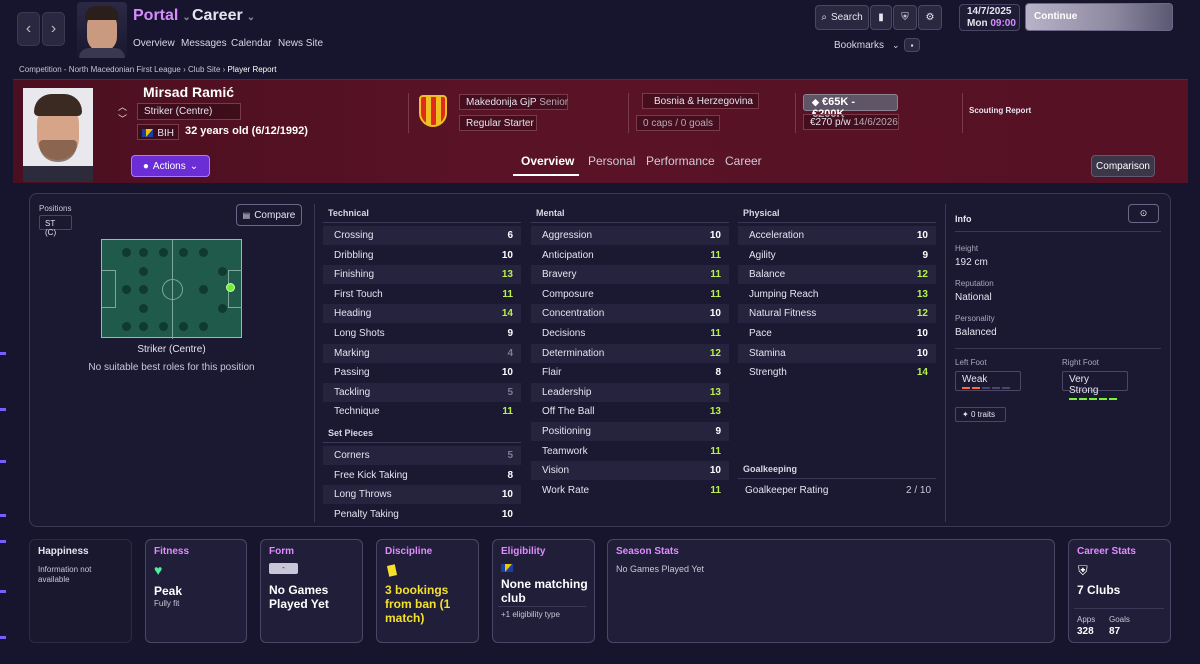 Image resolution: width=1200 pixels, height=664 pixels. What do you see at coordinates (912, 45) in the screenshot?
I see `chat-button: ▪` at bounding box center [912, 45].